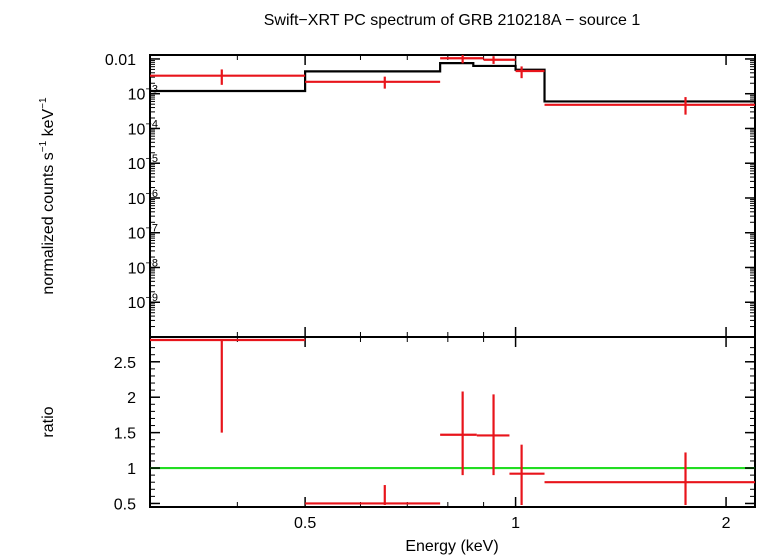 This screenshot has height=556, width=758. What do you see at coordinates (48, 125) in the screenshot?
I see `y-label-keV: keV` at bounding box center [48, 125].